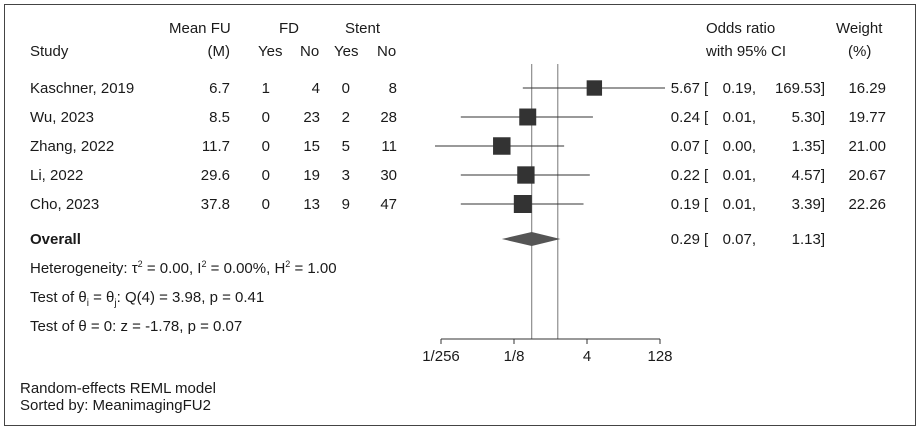 This screenshot has width=922, height=432. What do you see at coordinates (531, 239) in the screenshot?
I see `overall-diamond` at bounding box center [531, 239].